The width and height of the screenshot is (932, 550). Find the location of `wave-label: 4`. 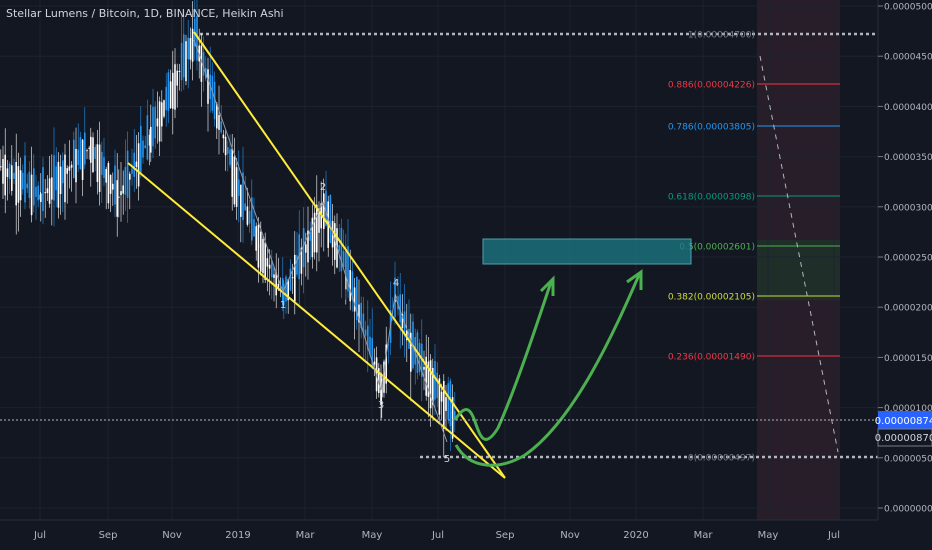

wave-label: 4 is located at coordinates (396, 283).